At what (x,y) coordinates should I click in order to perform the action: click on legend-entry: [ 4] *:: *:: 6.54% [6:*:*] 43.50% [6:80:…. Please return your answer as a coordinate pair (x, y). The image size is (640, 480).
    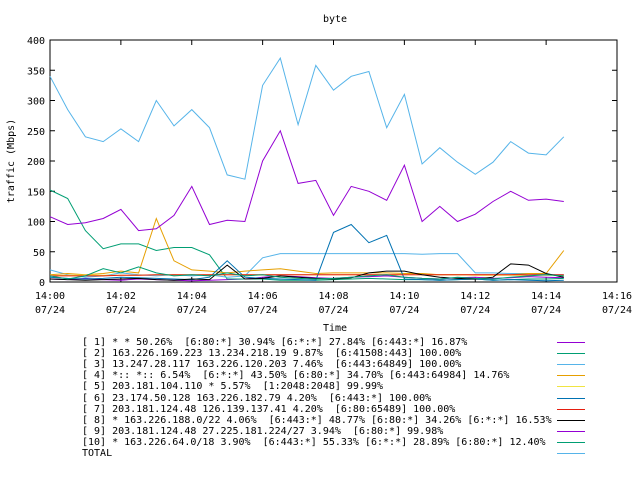
    Looking at the image, I should click on (320, 375).